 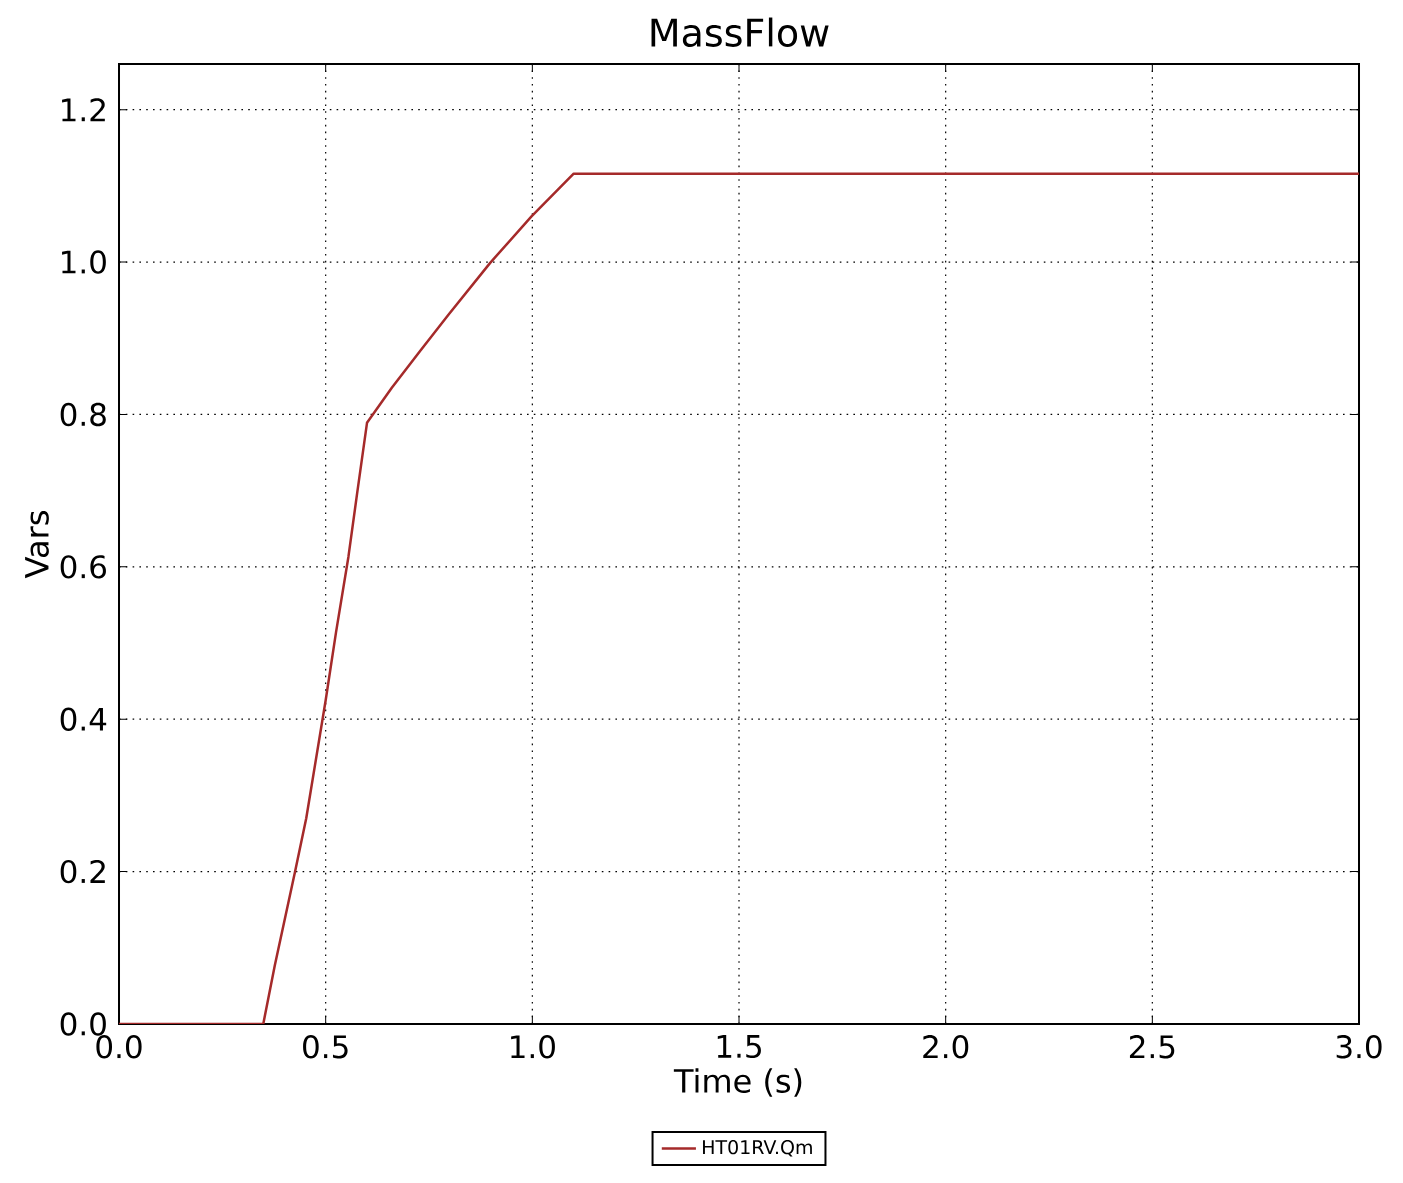 What do you see at coordinates (325, 1047) in the screenshot?
I see `x-tick-label: 0.5` at bounding box center [325, 1047].